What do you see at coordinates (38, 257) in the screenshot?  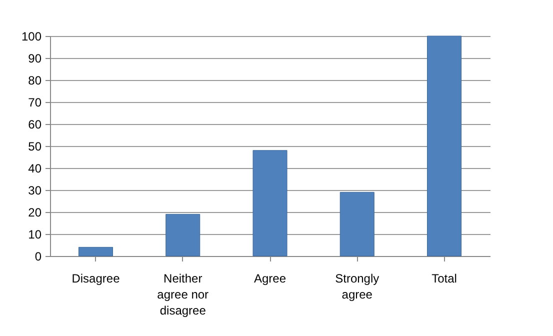 I see `y-tick-label: 0` at bounding box center [38, 257].